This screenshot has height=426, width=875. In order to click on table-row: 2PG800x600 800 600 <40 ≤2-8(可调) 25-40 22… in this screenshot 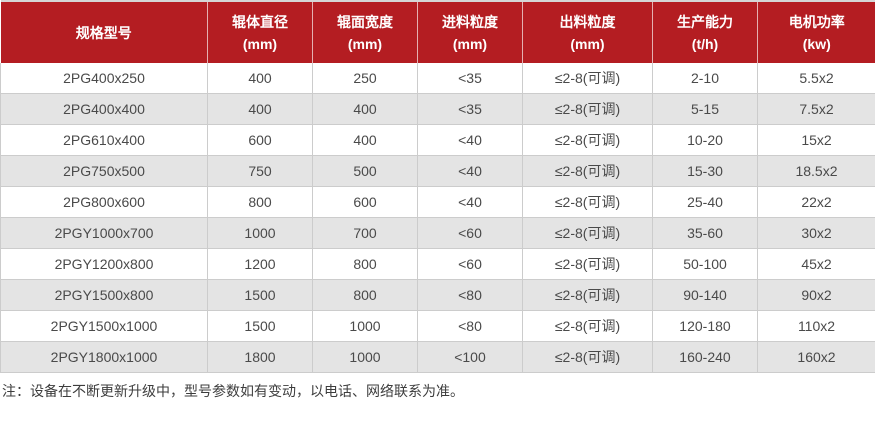, I will do `click(437, 202)`.